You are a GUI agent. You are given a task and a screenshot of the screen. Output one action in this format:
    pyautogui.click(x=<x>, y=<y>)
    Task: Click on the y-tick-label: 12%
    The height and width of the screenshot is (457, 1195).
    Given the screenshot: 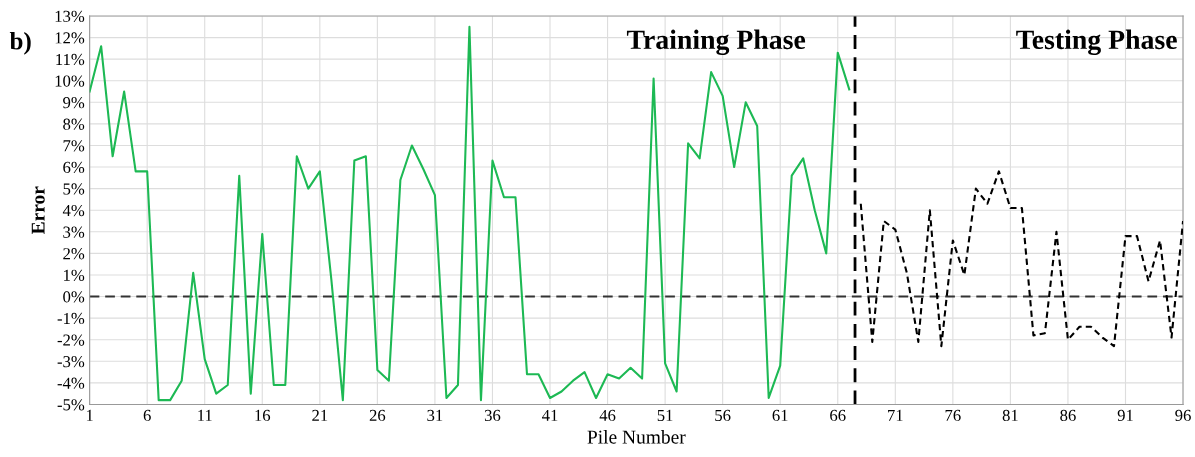 What is the action you would take?
    pyautogui.click(x=70, y=38)
    